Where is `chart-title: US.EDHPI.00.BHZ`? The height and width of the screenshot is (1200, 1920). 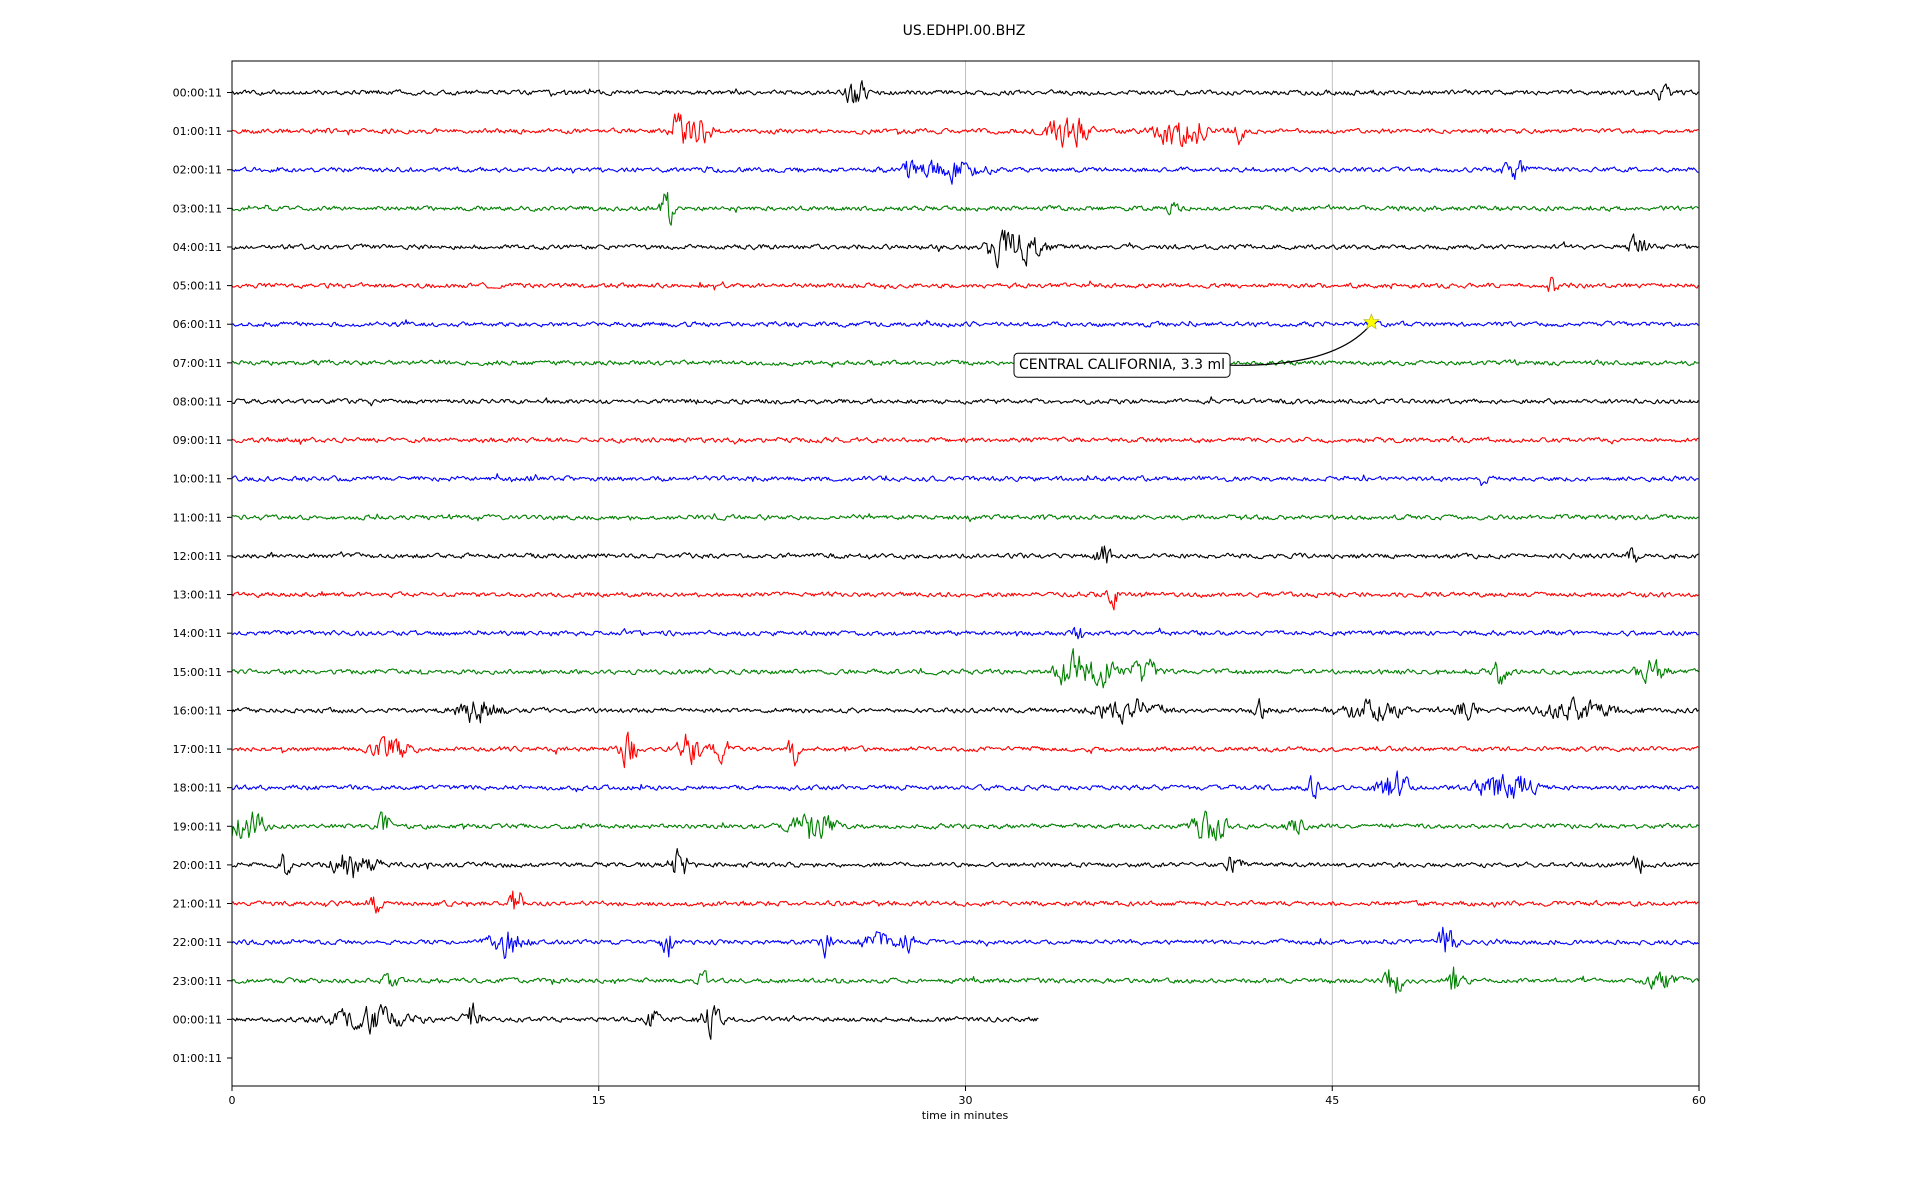
chart-title: US.EDHPI.00.BHZ is located at coordinates (964, 31).